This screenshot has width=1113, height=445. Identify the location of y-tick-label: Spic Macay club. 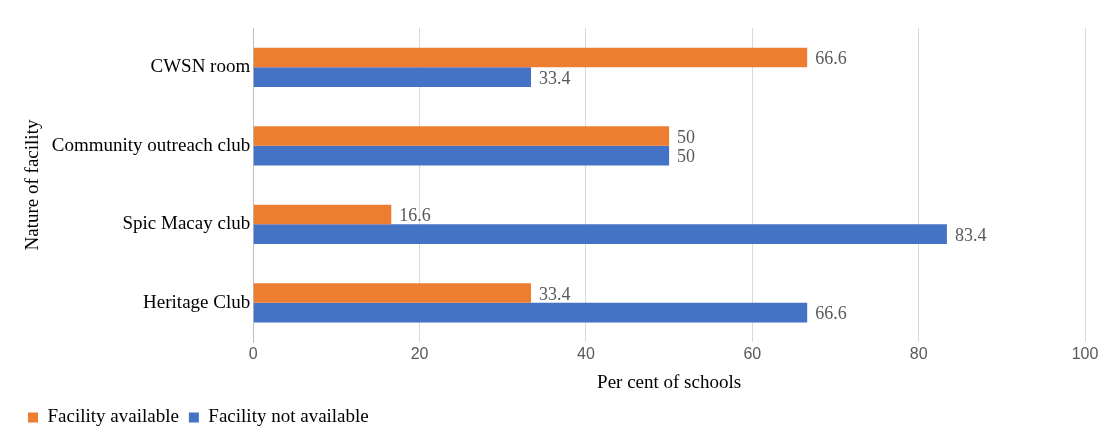
(186, 223).